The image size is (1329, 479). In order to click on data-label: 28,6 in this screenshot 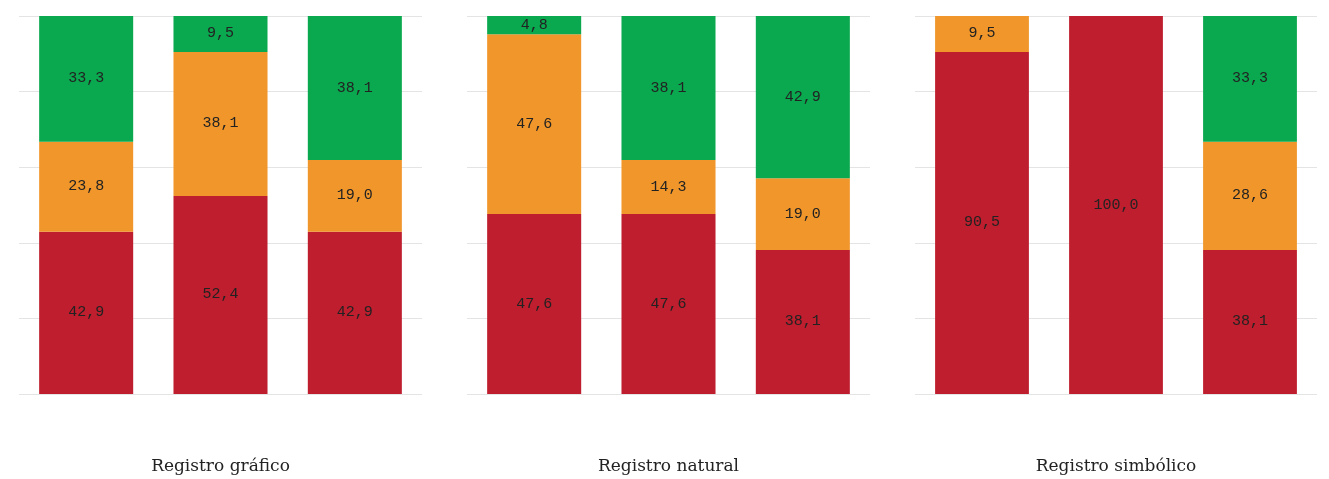, I will do `click(1250, 196)`.